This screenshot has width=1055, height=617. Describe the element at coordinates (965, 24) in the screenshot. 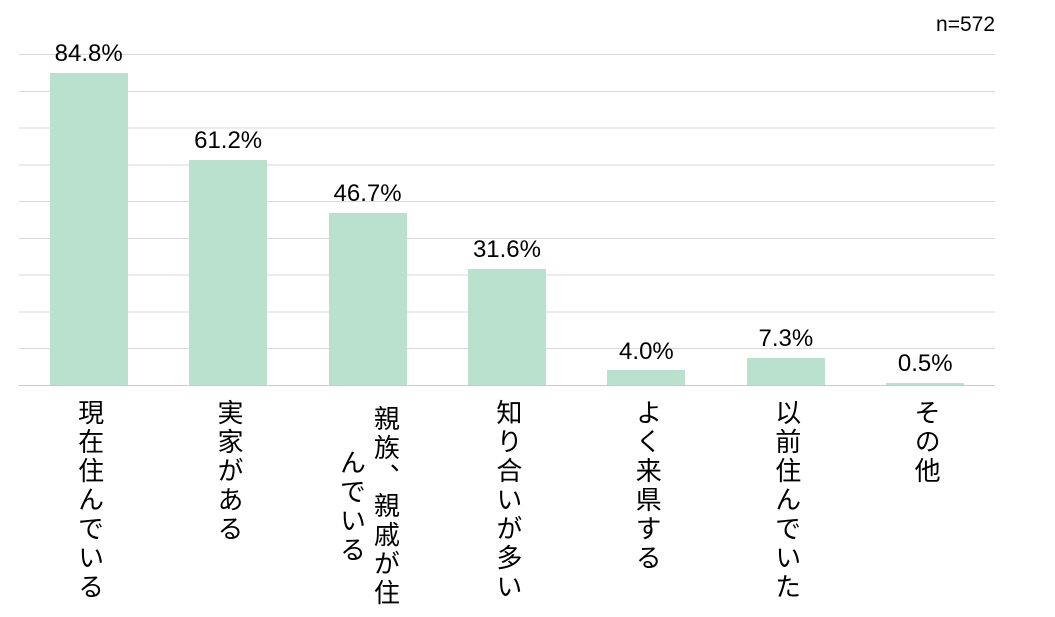

I see `sample-size-label: n=572` at that location.